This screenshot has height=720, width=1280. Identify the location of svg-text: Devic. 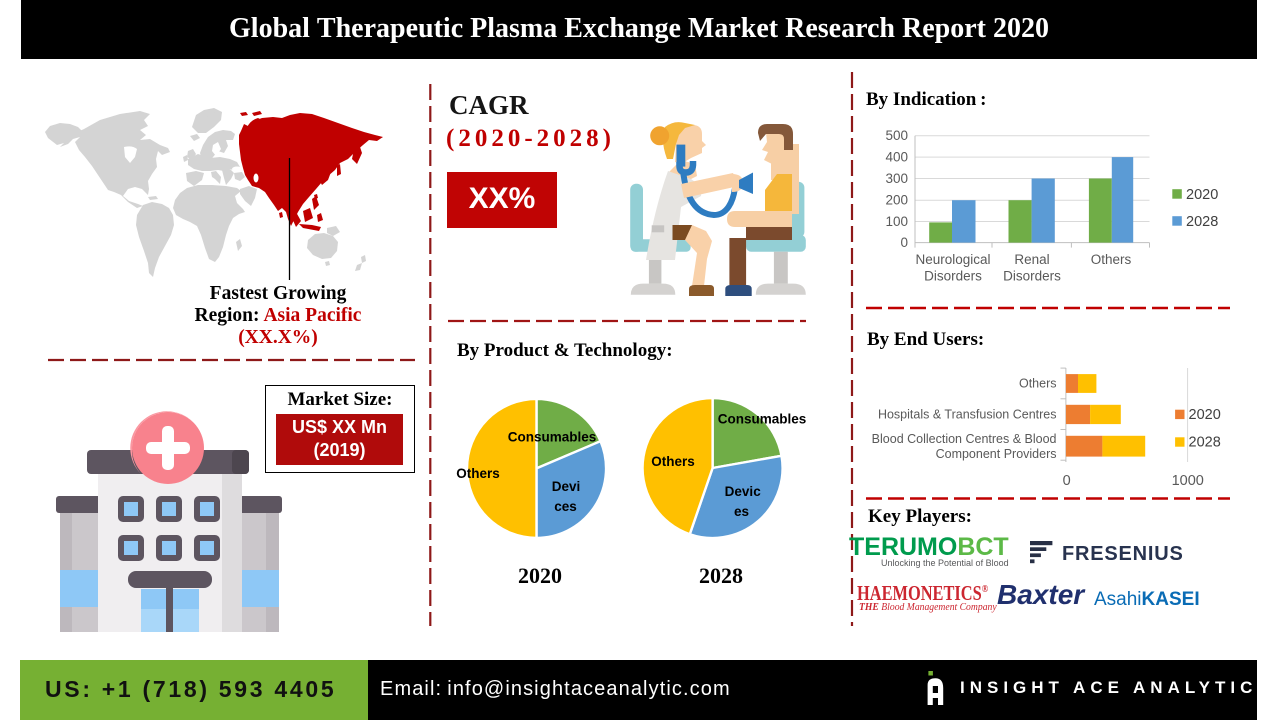
(743, 491).